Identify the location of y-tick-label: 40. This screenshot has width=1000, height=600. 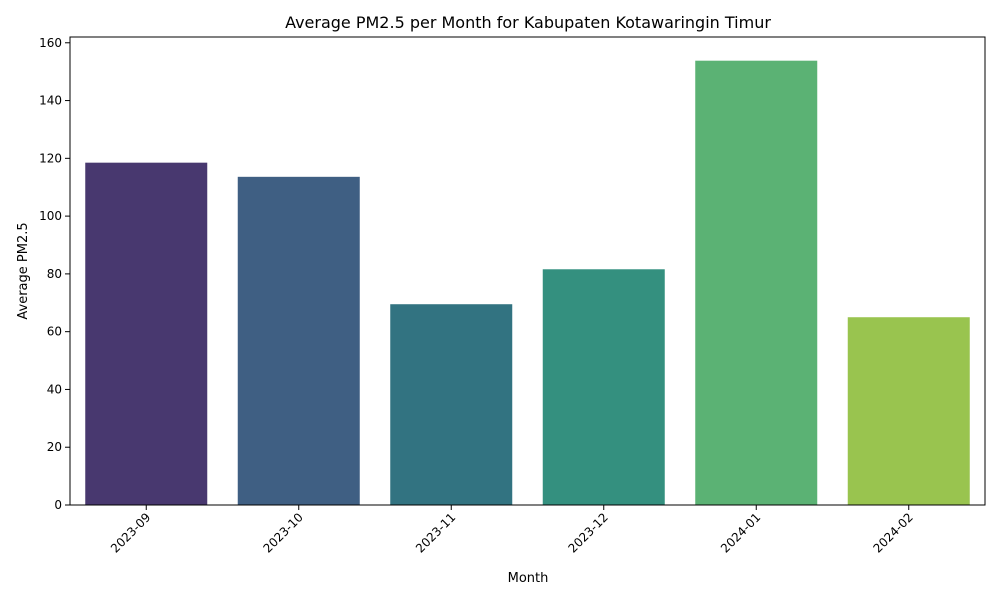
(54, 389).